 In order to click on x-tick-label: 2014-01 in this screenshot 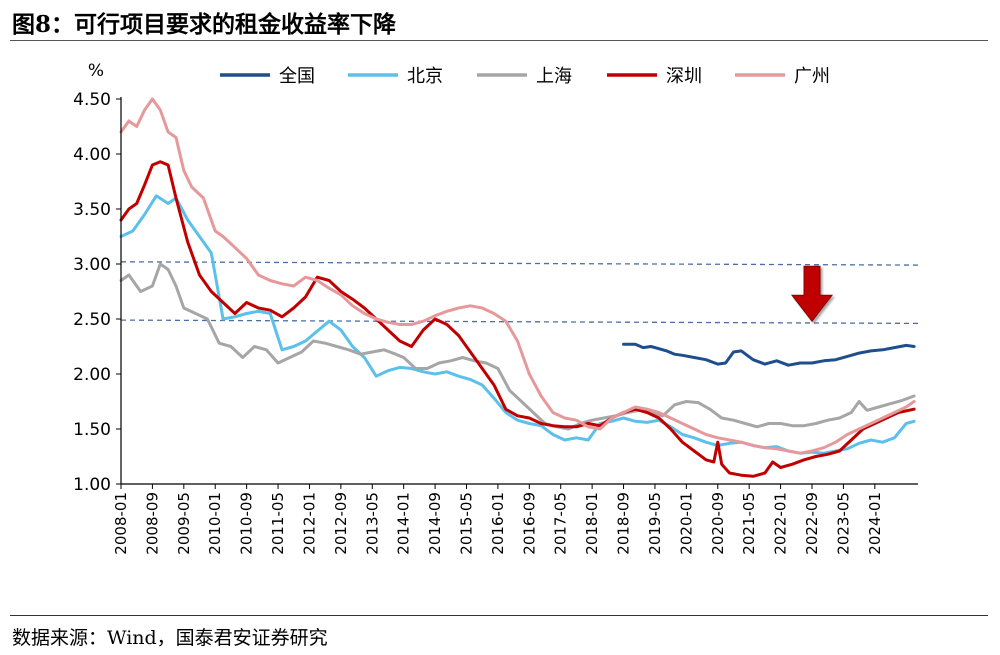, I will do `click(404, 523)`.